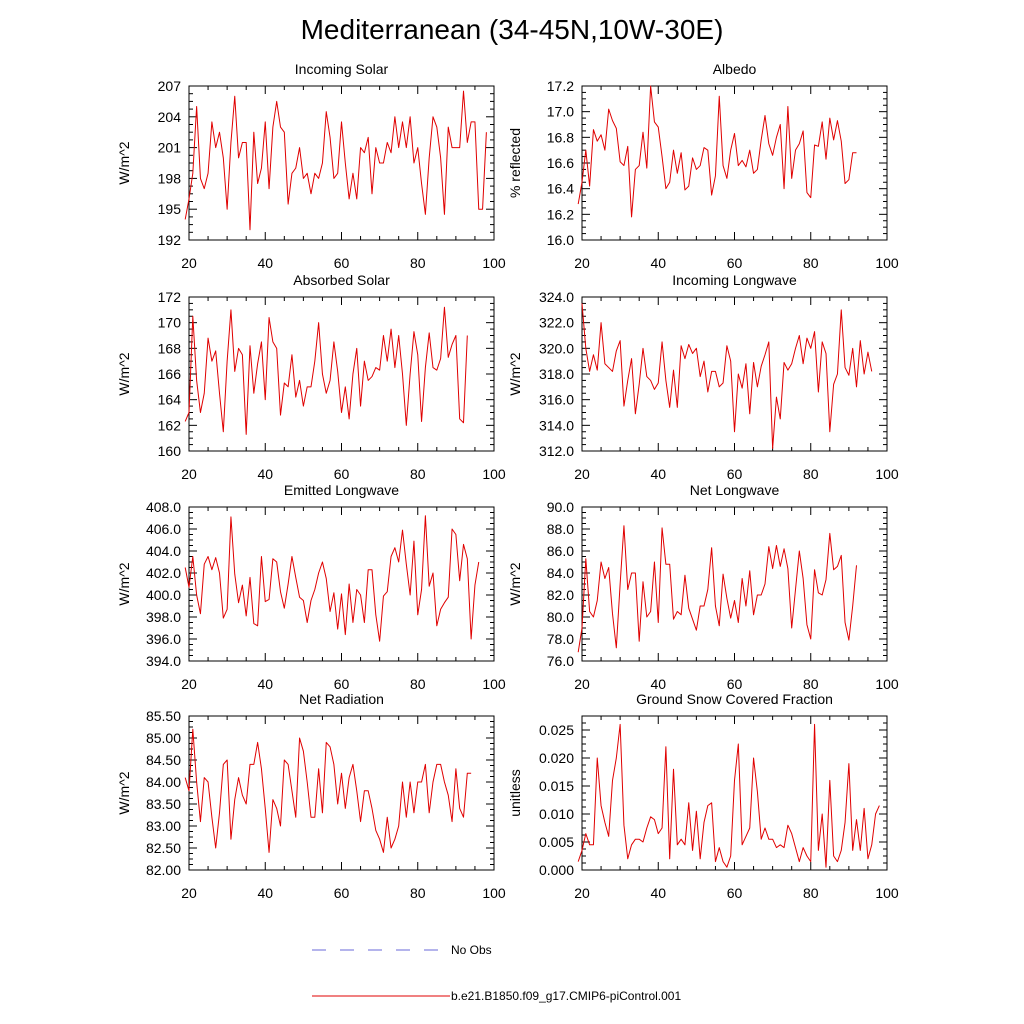  I want to click on y-tick-label: 84.50, so click(163, 760).